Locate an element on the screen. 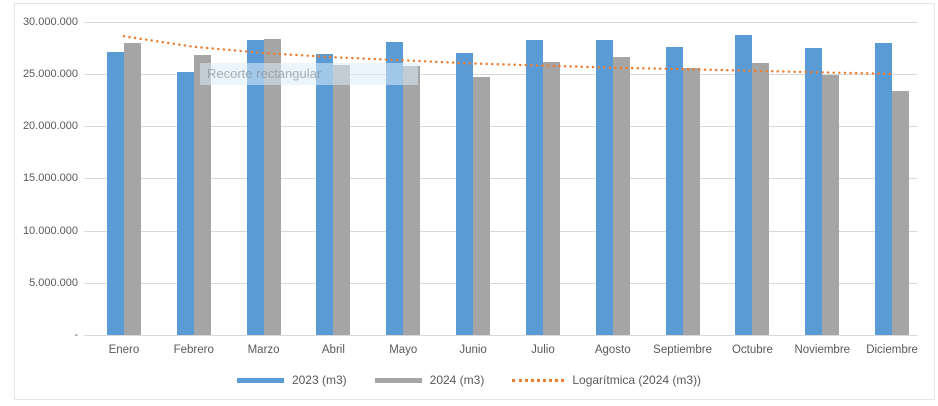 The width and height of the screenshot is (938, 406). bar-2024-noviembre is located at coordinates (831, 204).